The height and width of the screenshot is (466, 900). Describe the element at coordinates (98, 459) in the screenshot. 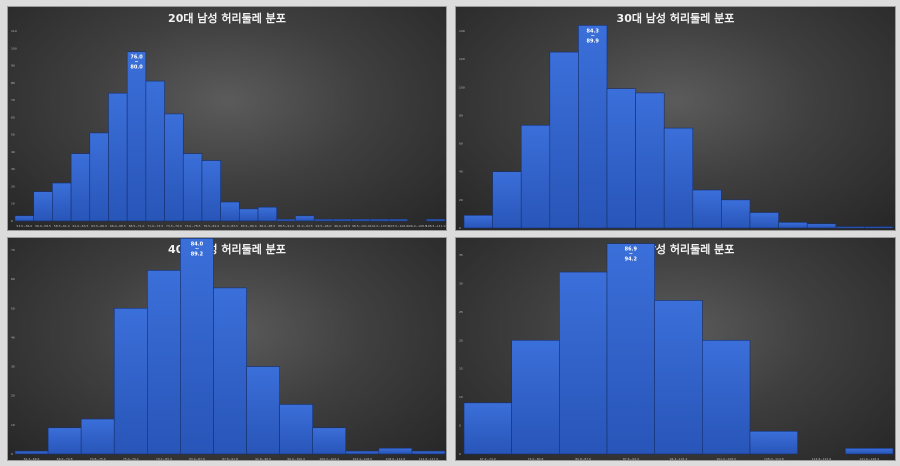

I see `x-tick-label: 70.8~75.0` at that location.